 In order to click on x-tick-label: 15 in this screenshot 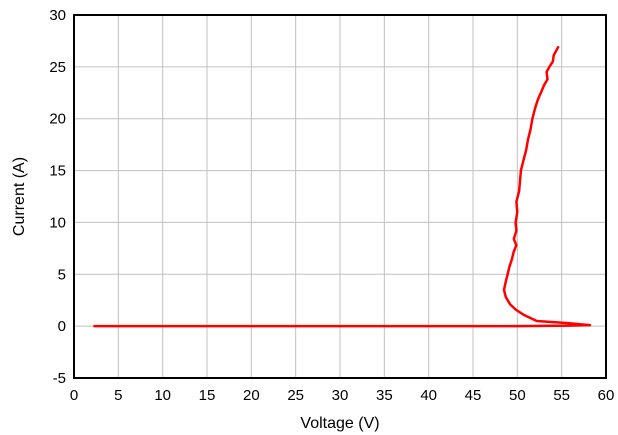, I will do `click(207, 395)`.